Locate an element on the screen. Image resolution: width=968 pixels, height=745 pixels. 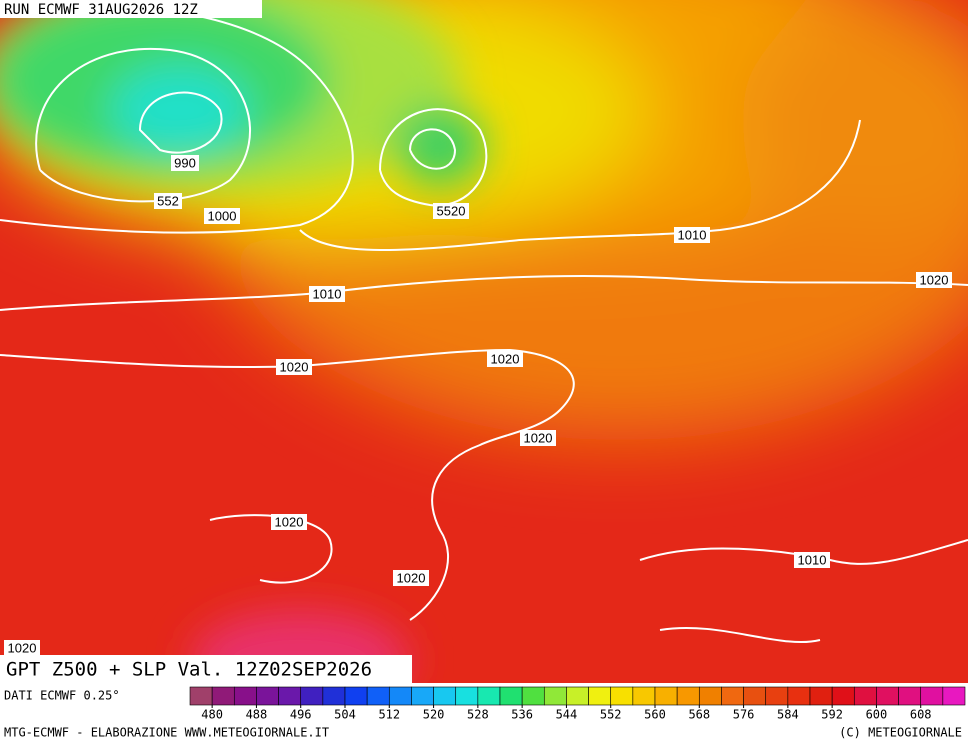
run-label: RUN ECMWF 31AUG2026 12Z is located at coordinates (101, 10).